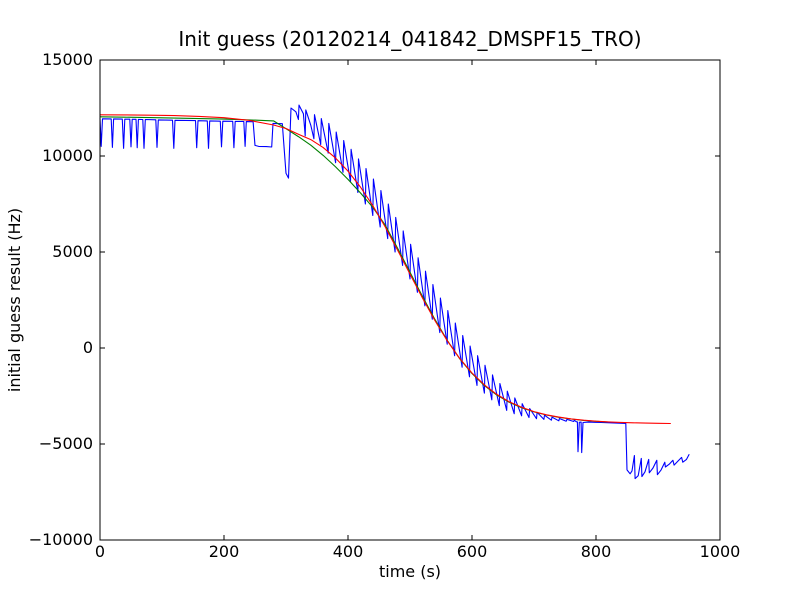 The height and width of the screenshot is (600, 800). Describe the element at coordinates (72, 251) in the screenshot. I see `y-tick-label: 5000` at that location.